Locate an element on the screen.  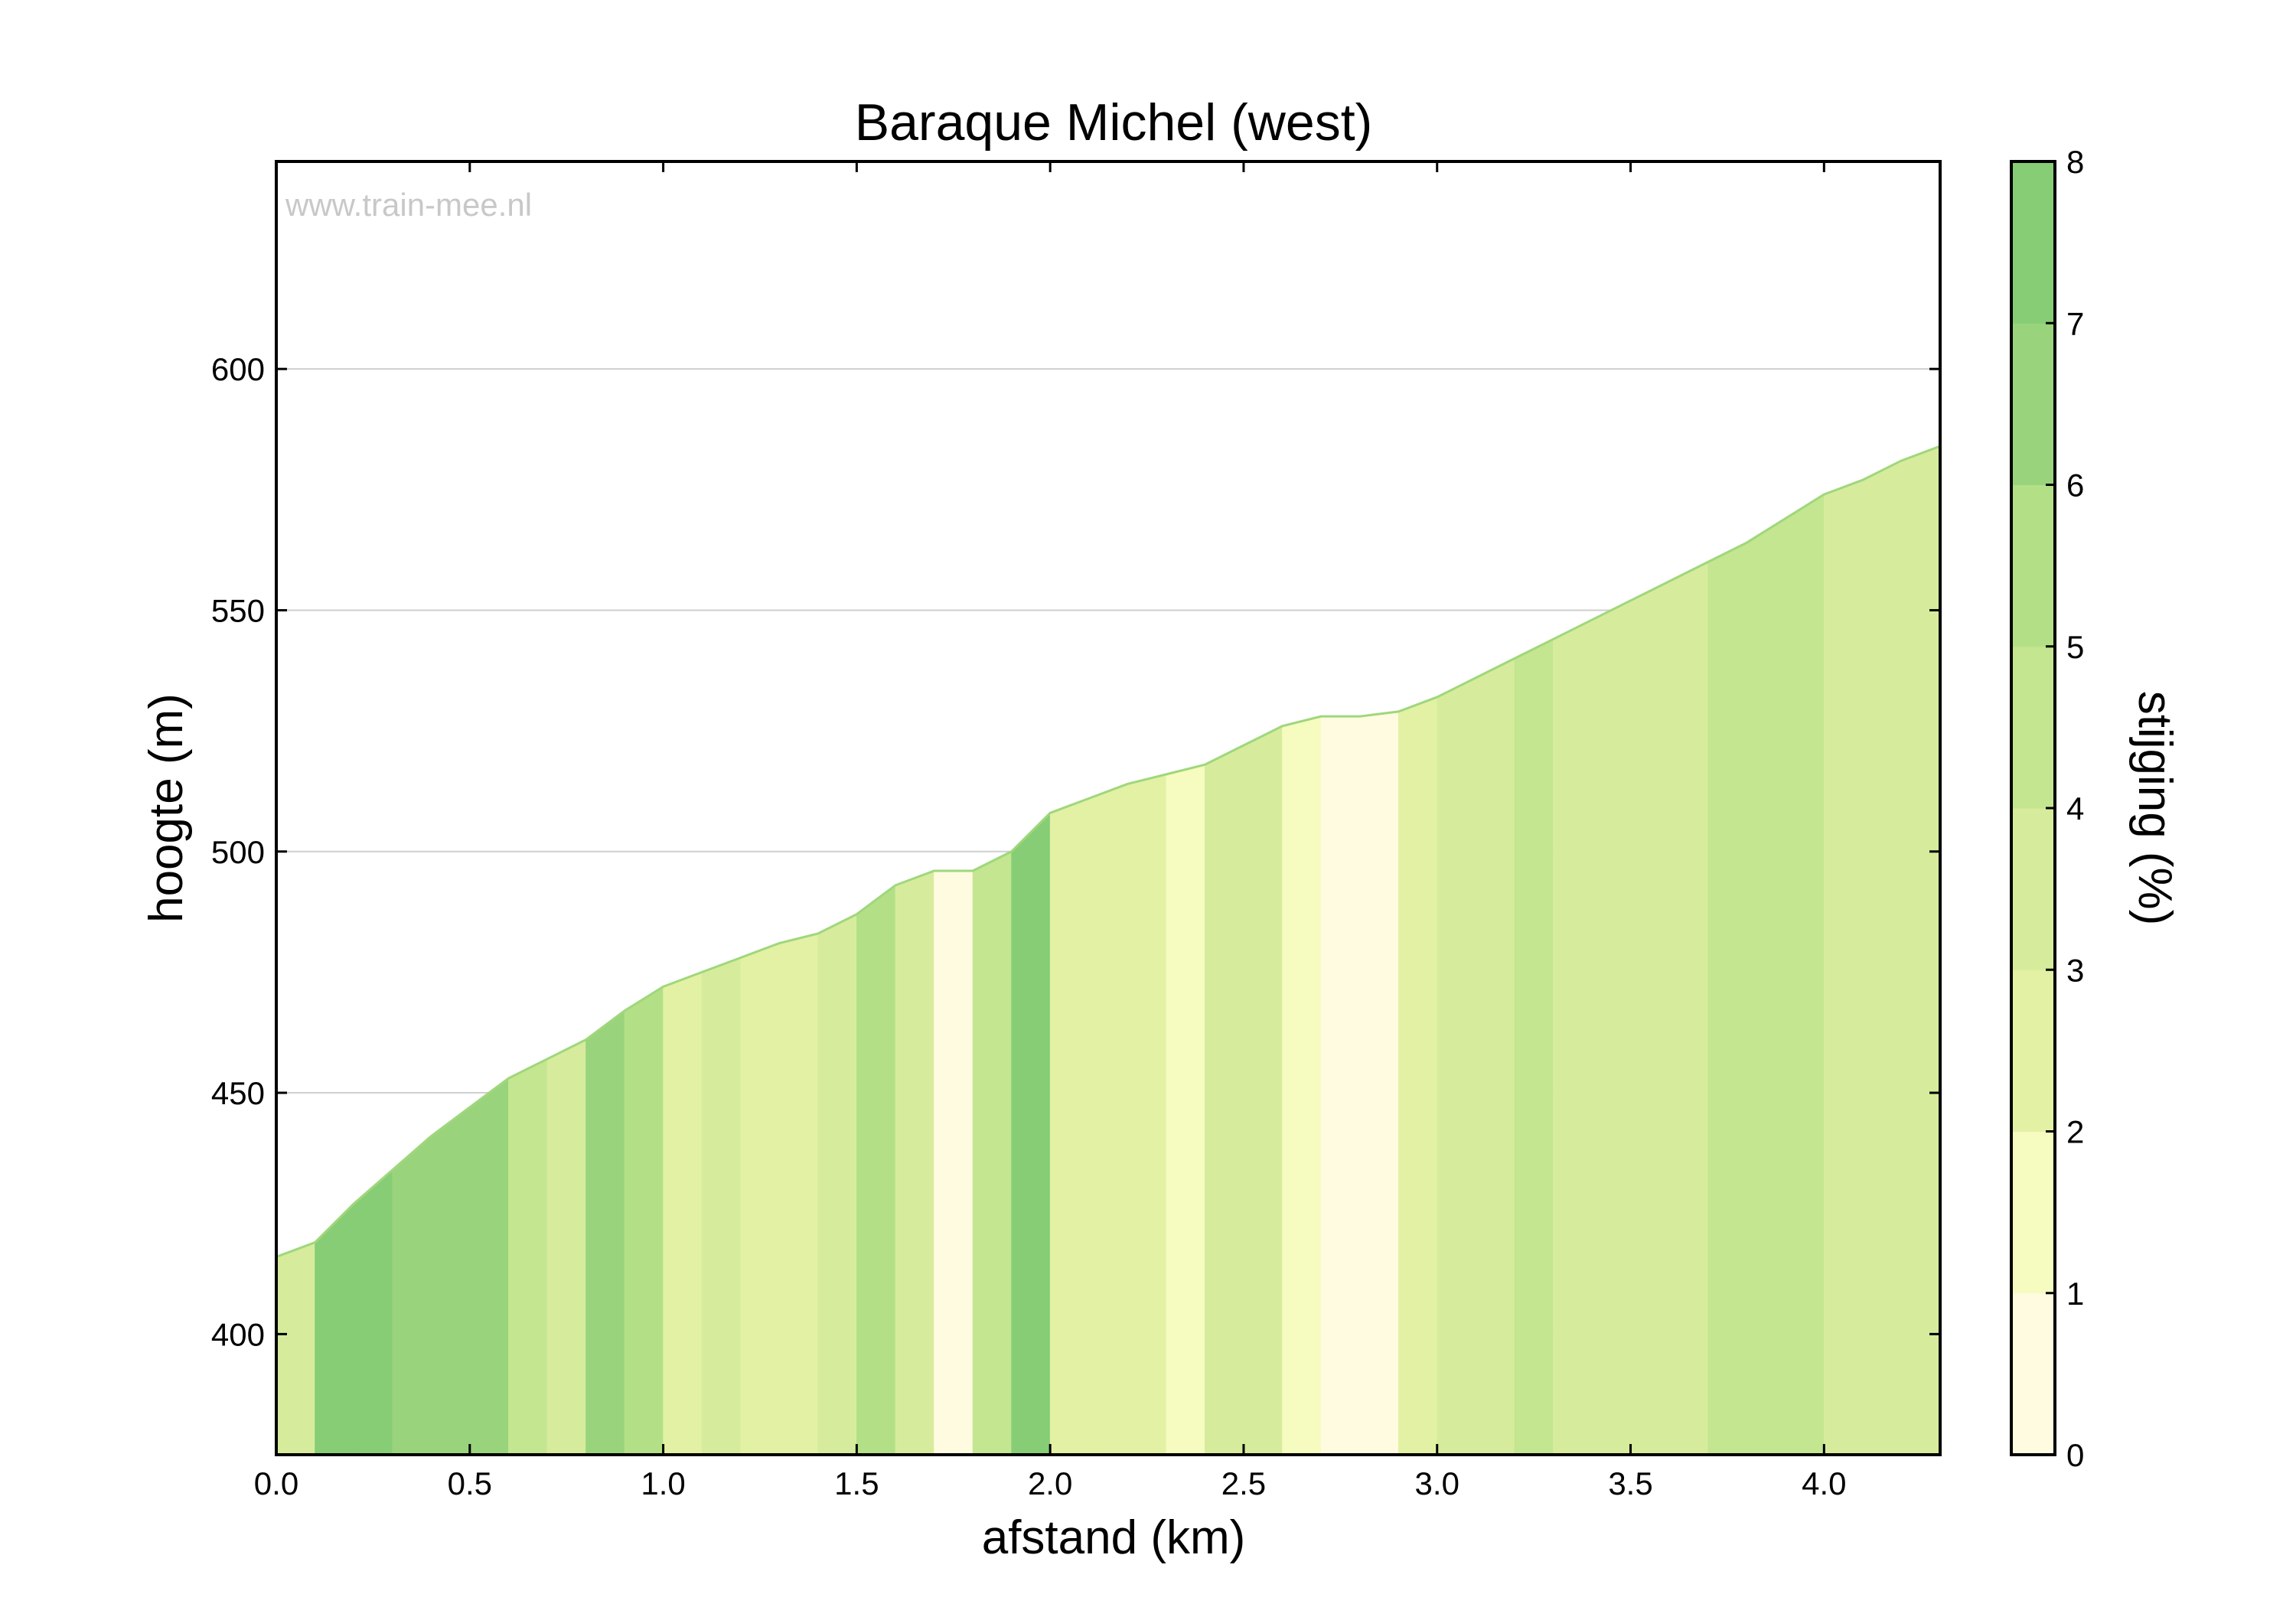
y-tick-label: 600 is located at coordinates (238, 369).